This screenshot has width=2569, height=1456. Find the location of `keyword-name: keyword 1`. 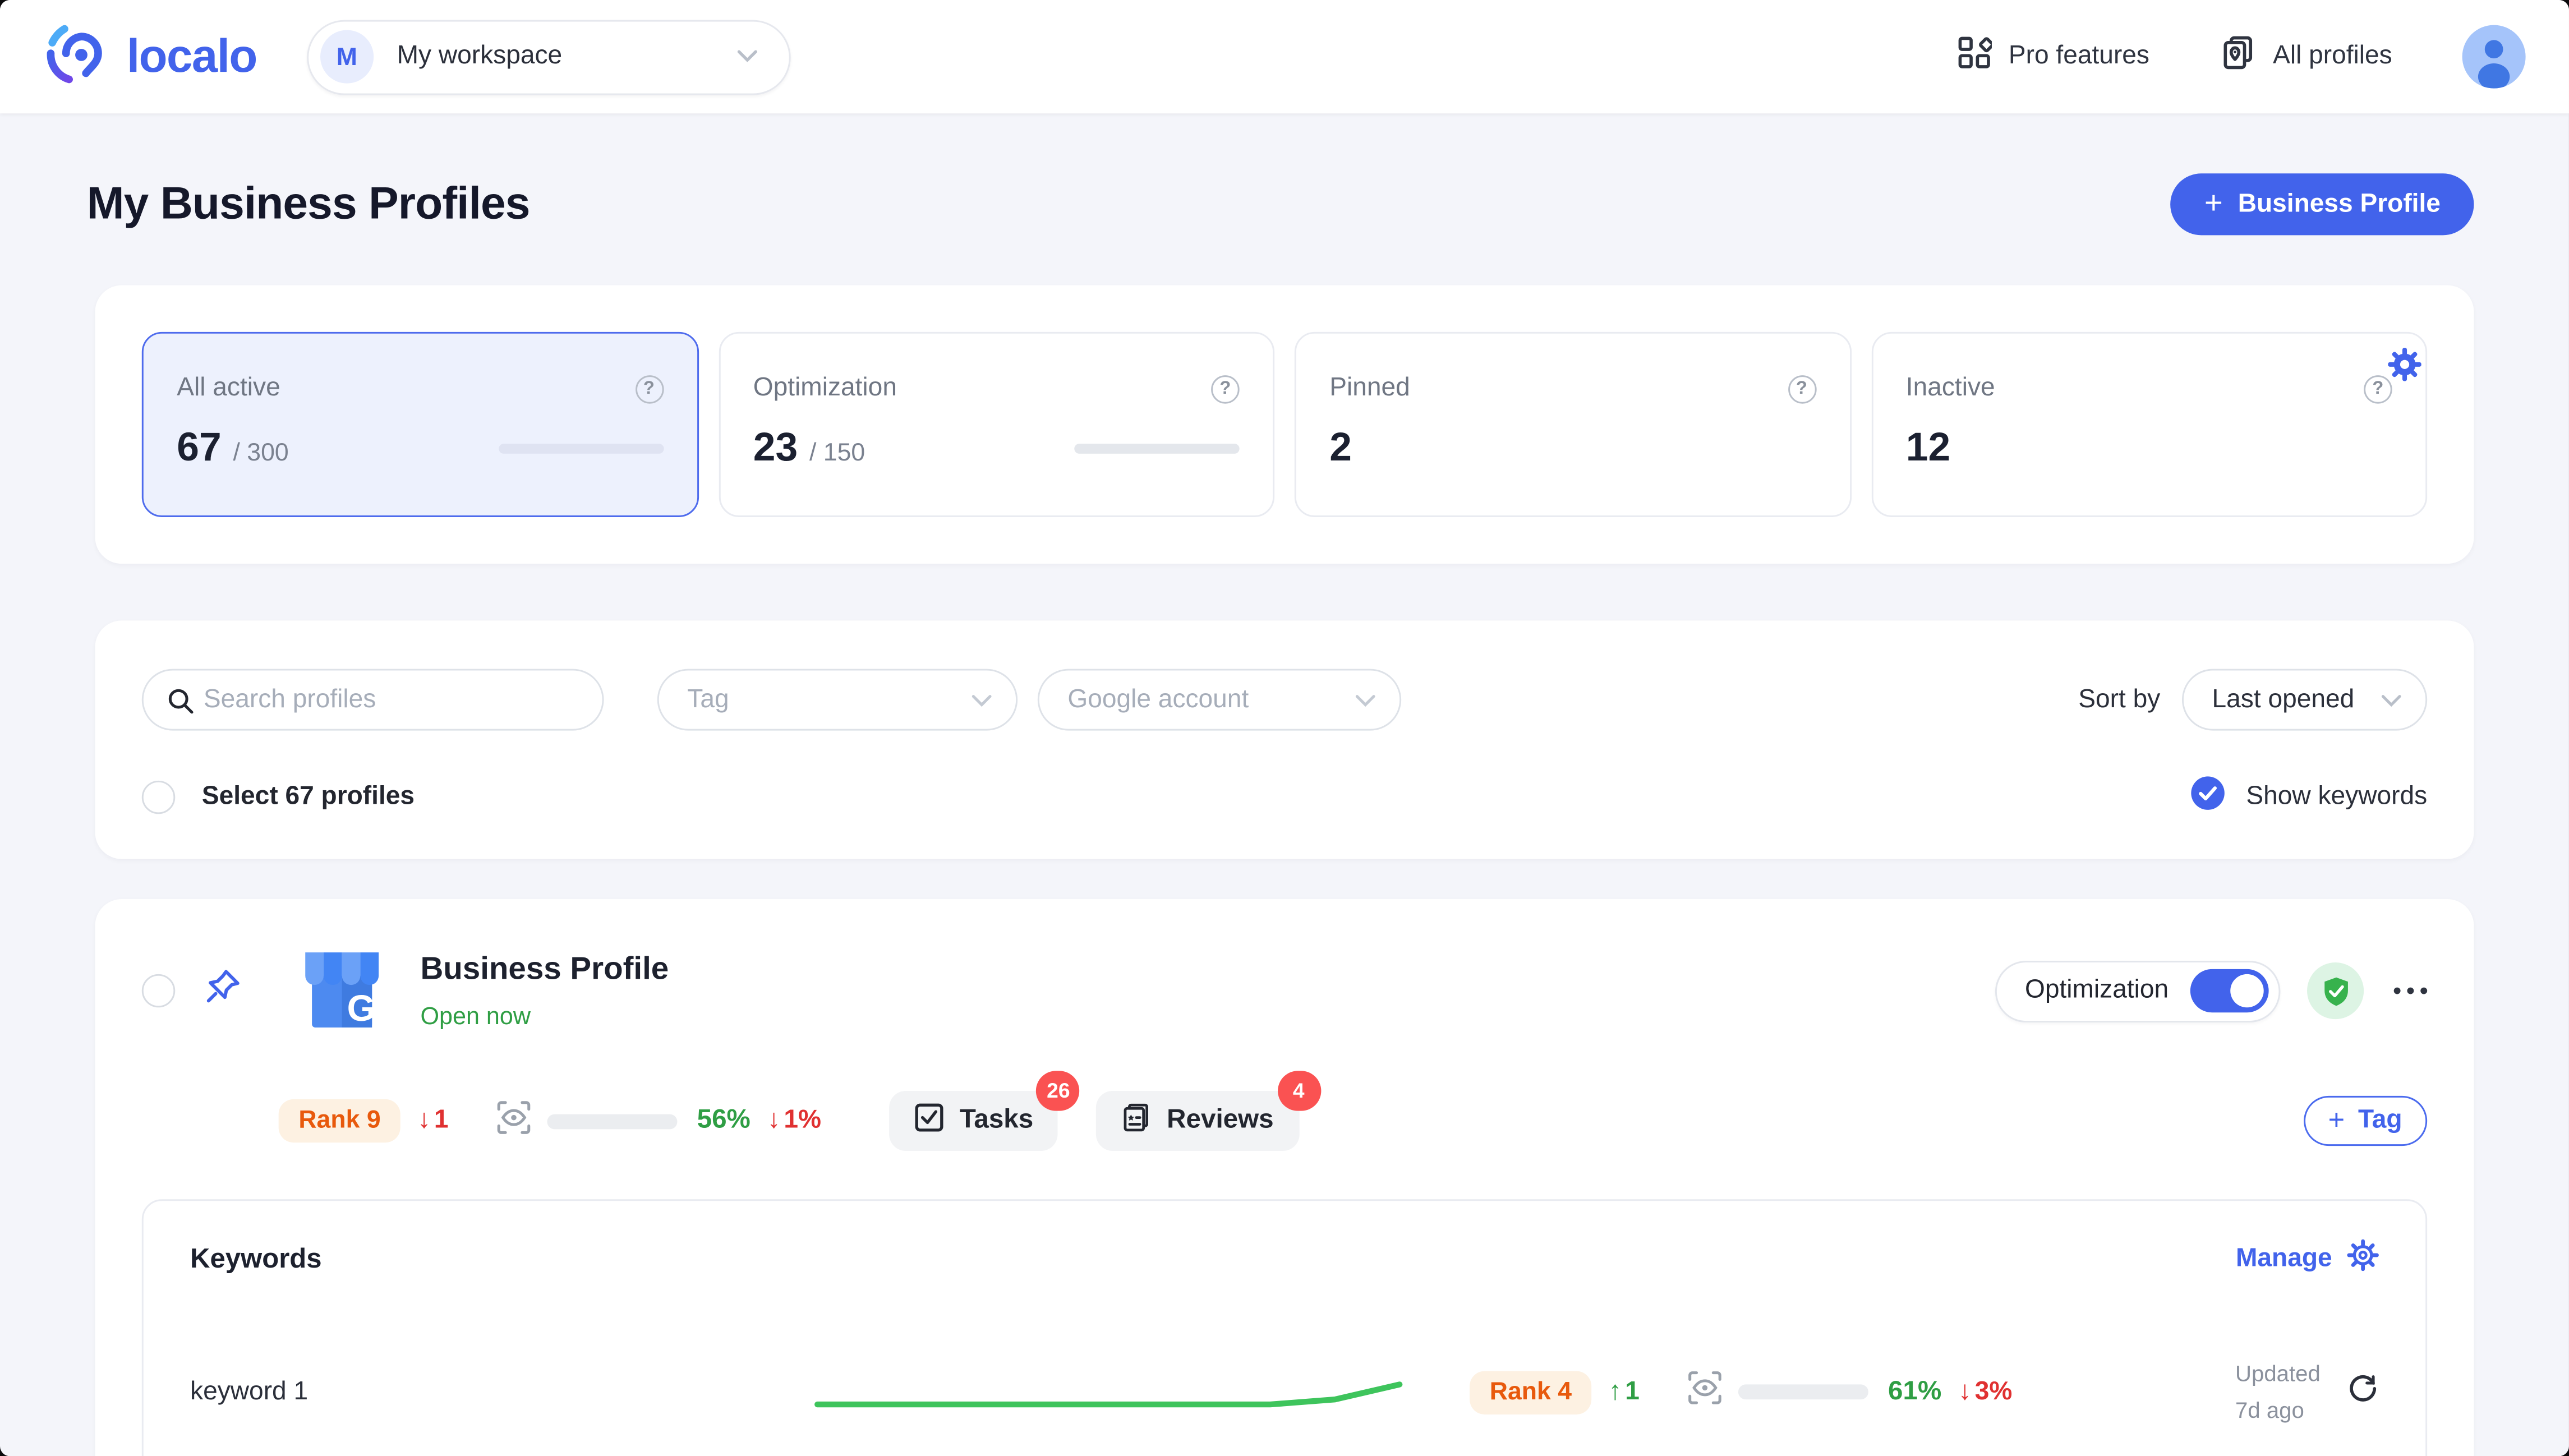

keyword-name: keyword 1 is located at coordinates (249, 1391).